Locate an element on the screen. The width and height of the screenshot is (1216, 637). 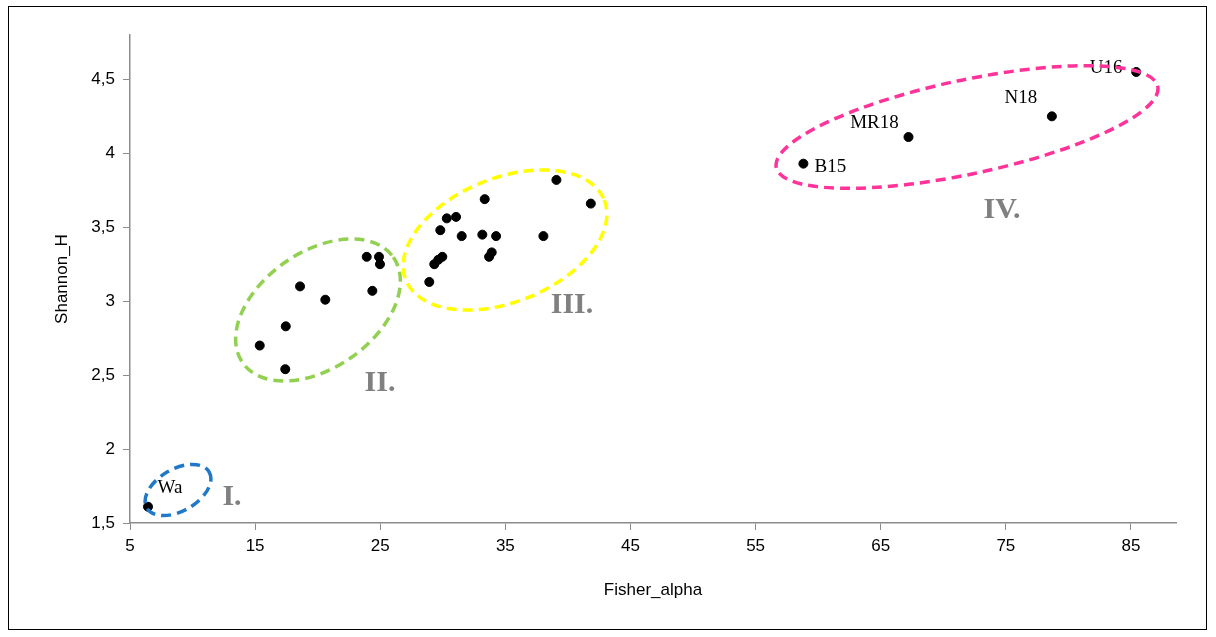
y-tick-label: 1,5 is located at coordinates (103, 522).